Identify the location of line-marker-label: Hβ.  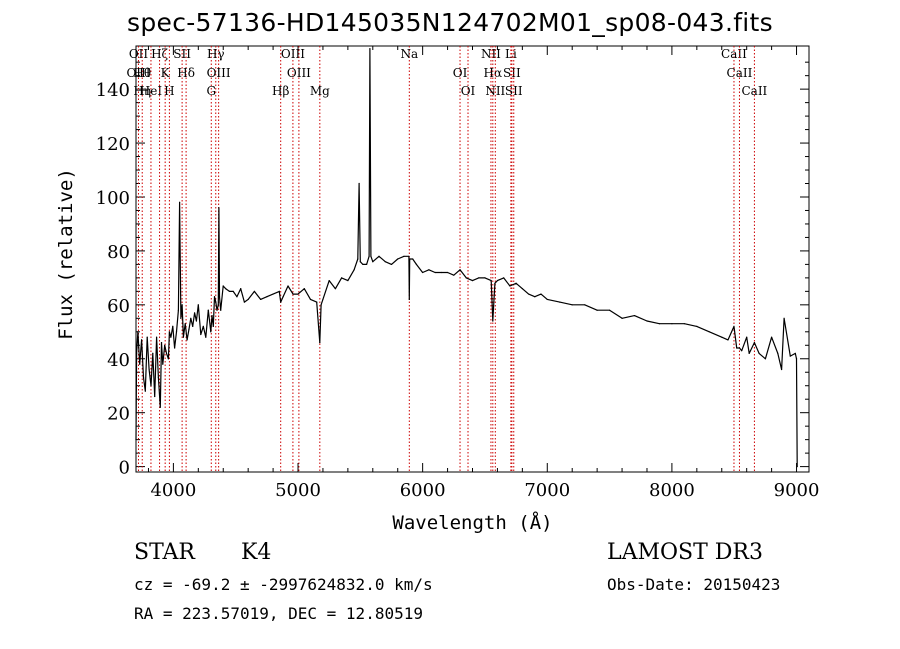
(280, 91).